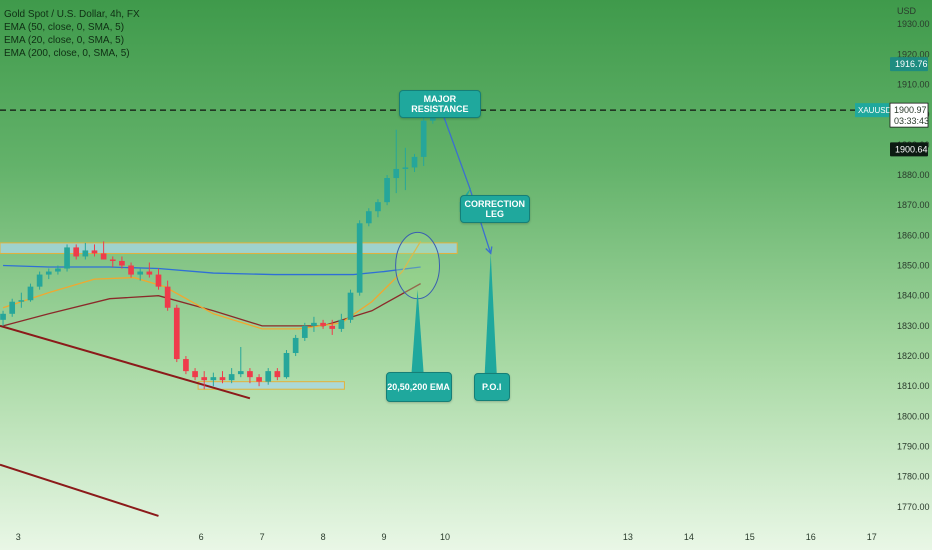 The width and height of the screenshot is (932, 550). I want to click on ema-20-line, so click(212, 285).